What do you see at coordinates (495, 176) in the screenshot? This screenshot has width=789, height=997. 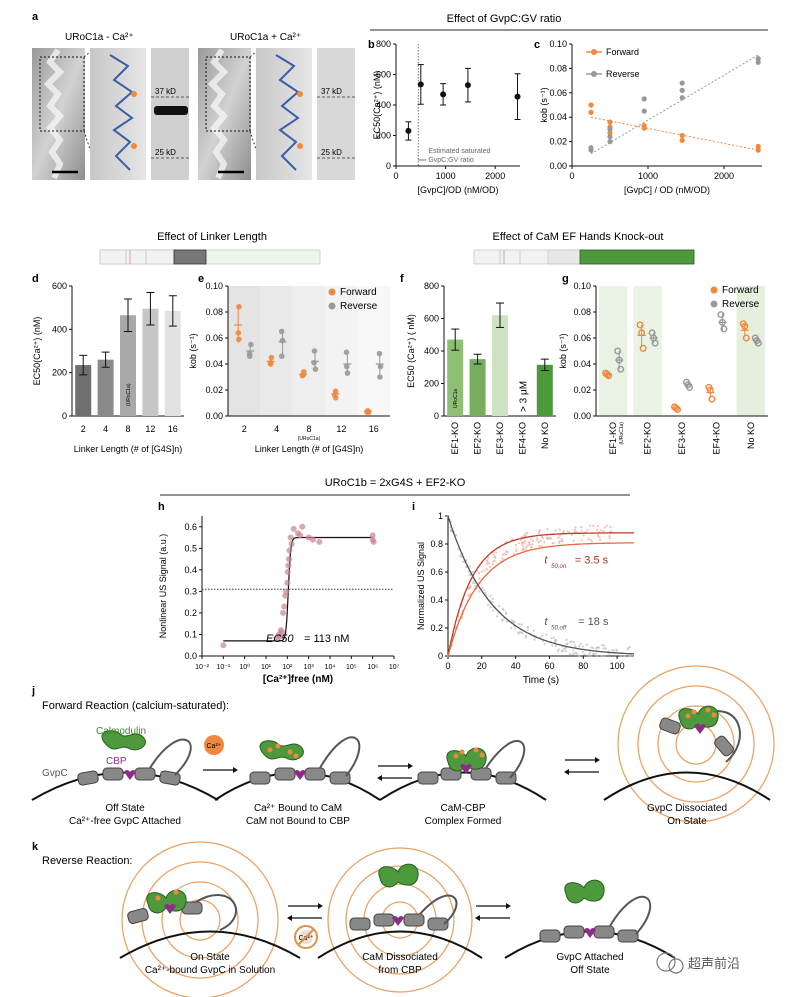 I see `b-xtick-label: 2000` at bounding box center [495, 176].